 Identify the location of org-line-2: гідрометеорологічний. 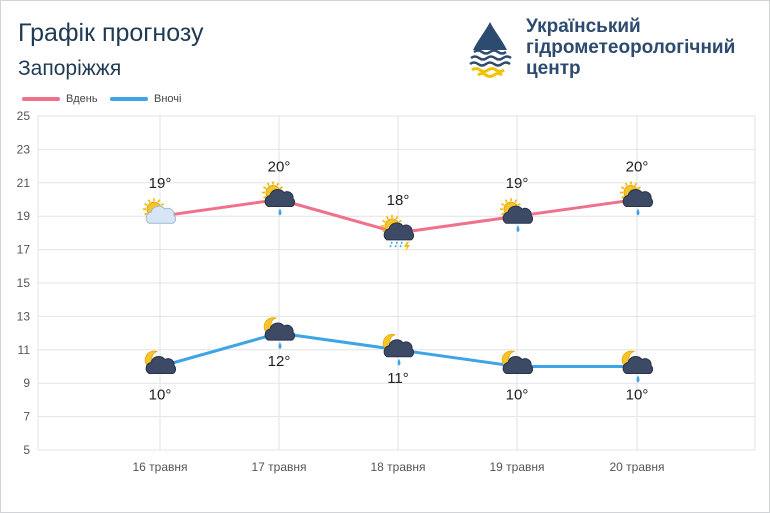
(631, 47).